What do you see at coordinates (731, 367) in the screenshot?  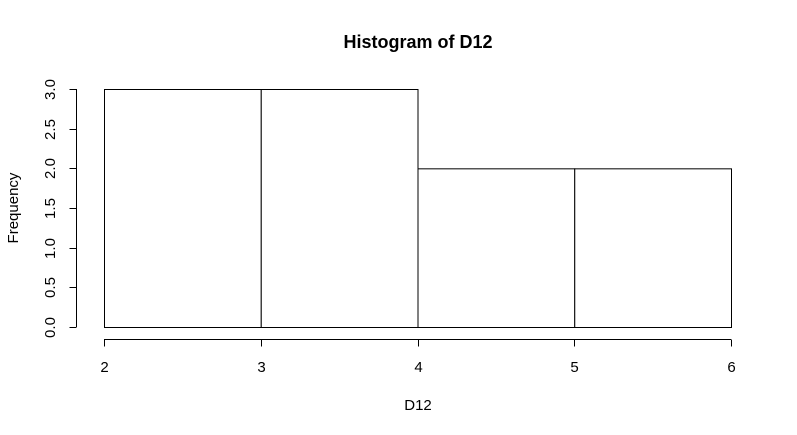 I see `x-tick-label: 6` at bounding box center [731, 367].